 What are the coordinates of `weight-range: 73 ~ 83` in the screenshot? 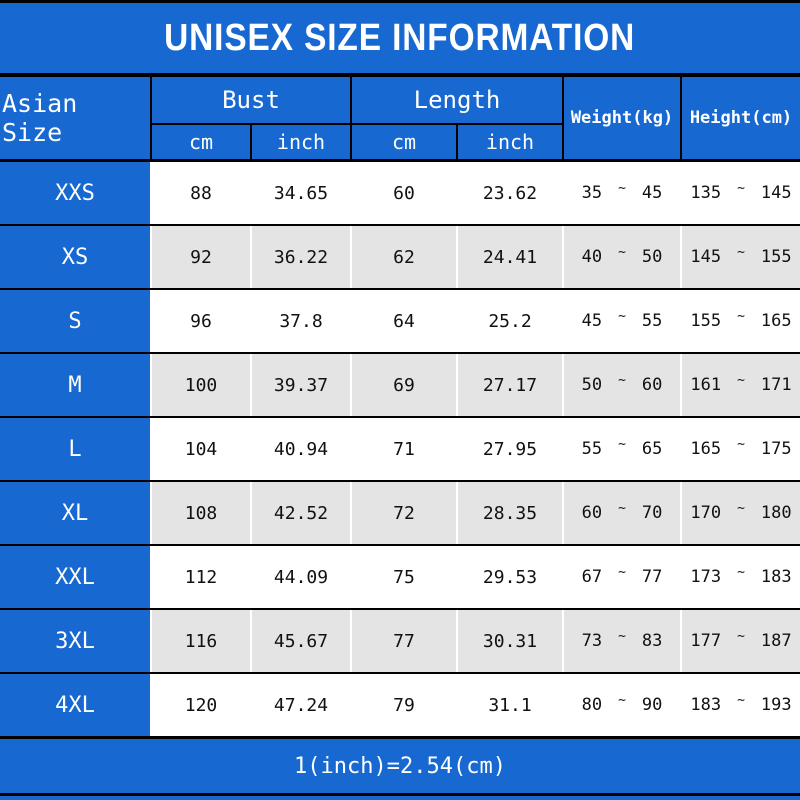 It's located at (622, 641).